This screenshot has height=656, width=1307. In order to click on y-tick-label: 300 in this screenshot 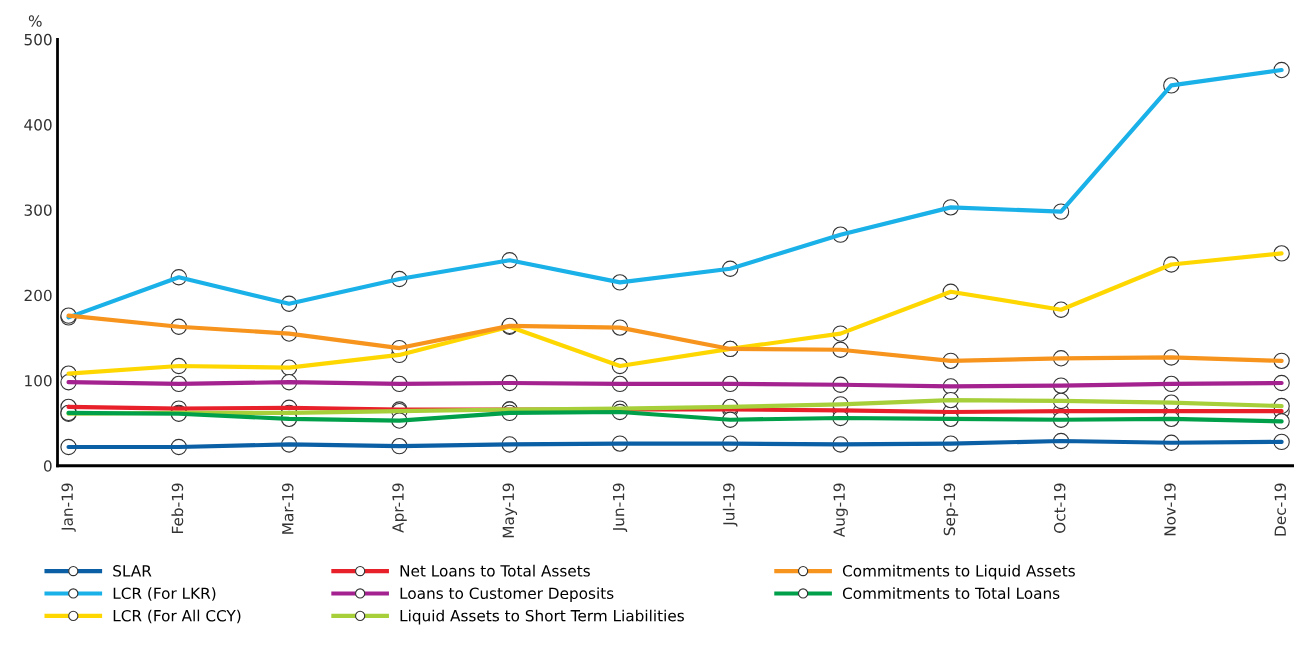, I will do `click(38, 210)`.